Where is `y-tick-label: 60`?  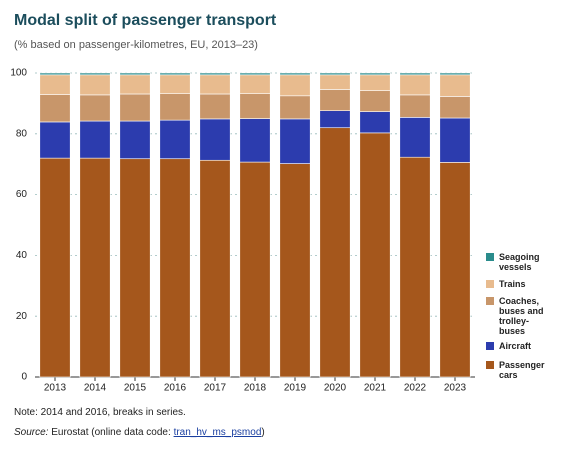 y-tick-label: 60 is located at coordinates (22, 194).